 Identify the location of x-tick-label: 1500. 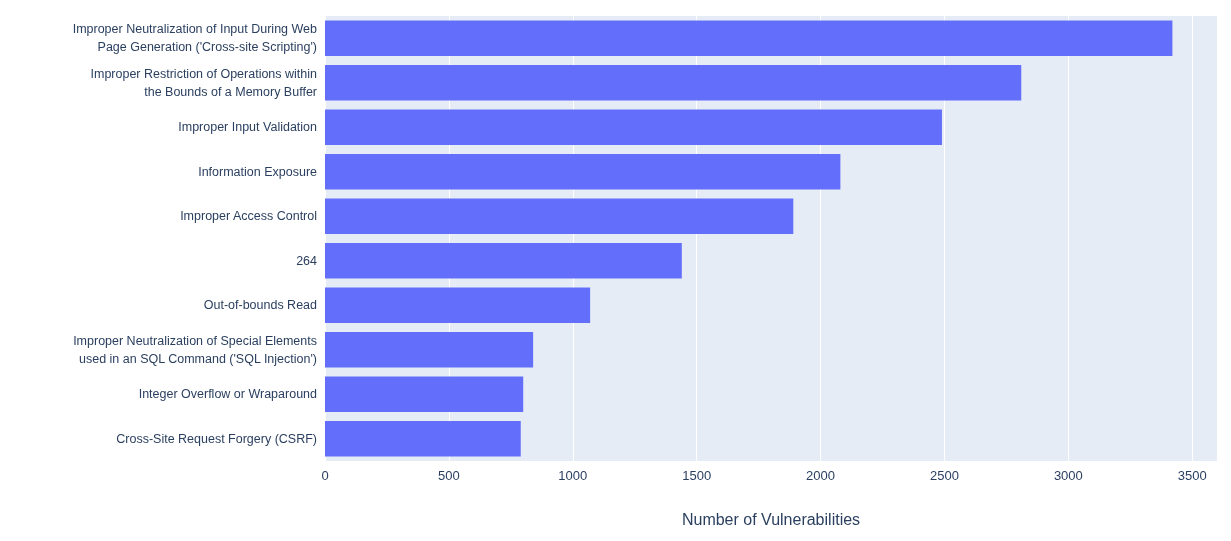
(697, 475).